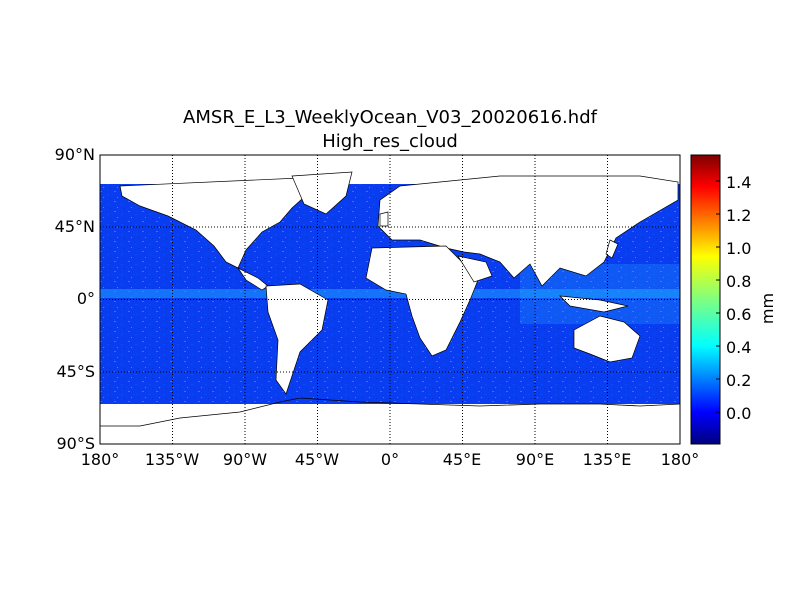  I want to click on colorbar-unit-label: mm, so click(768, 308).